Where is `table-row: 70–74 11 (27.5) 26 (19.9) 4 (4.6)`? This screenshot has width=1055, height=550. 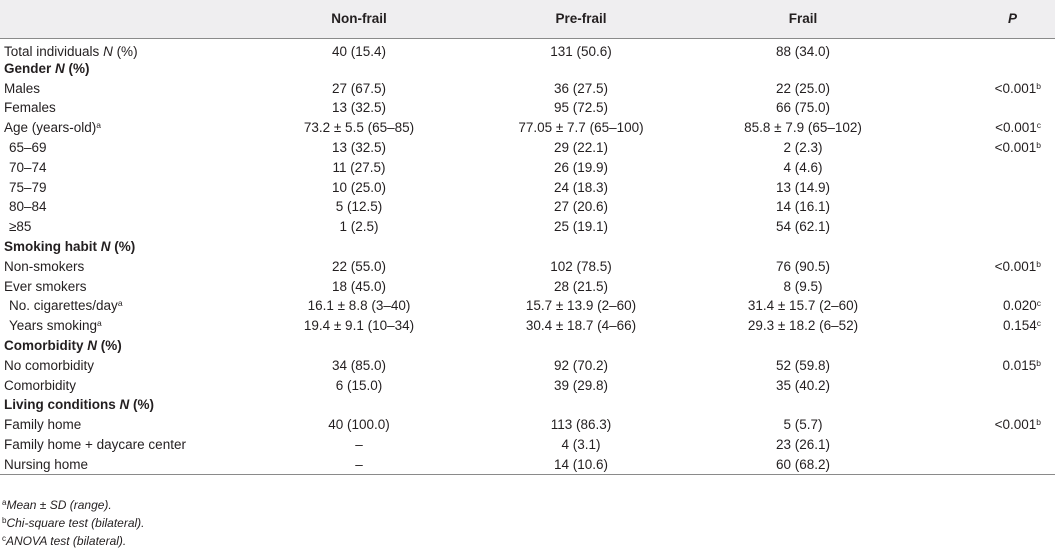 table-row: 70–74 11 (27.5) 26 (19.9) 4 (4.6) is located at coordinates (527, 167).